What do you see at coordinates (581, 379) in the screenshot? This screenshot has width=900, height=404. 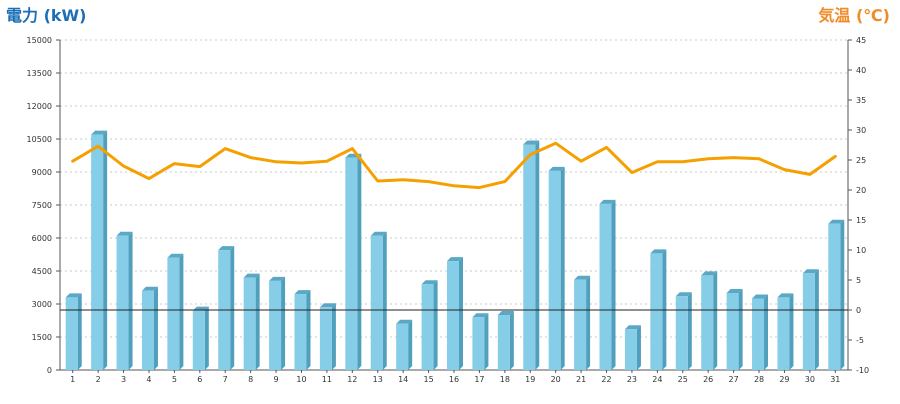 I see `x-tick-label: 21` at bounding box center [581, 379].